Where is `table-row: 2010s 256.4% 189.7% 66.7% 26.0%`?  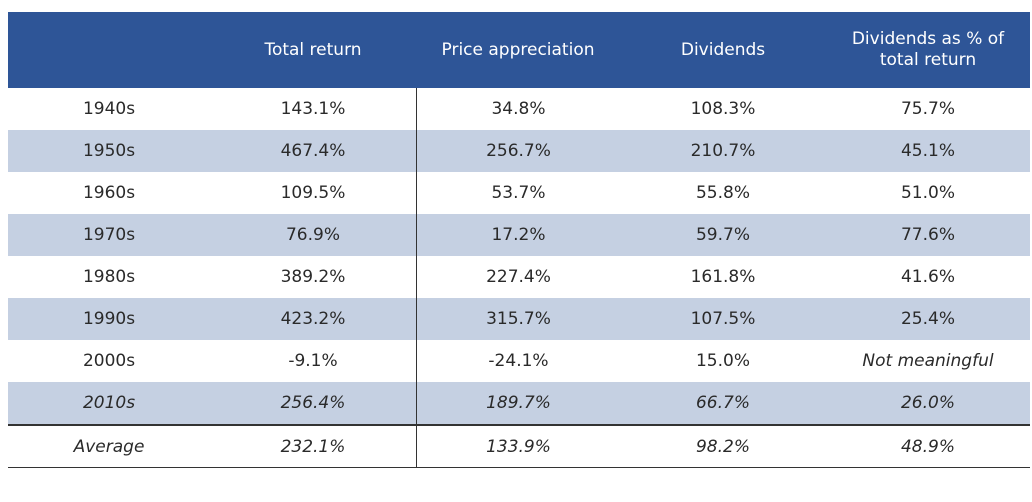 table-row: 2010s 256.4% 189.7% 66.7% 26.0% is located at coordinates (519, 403).